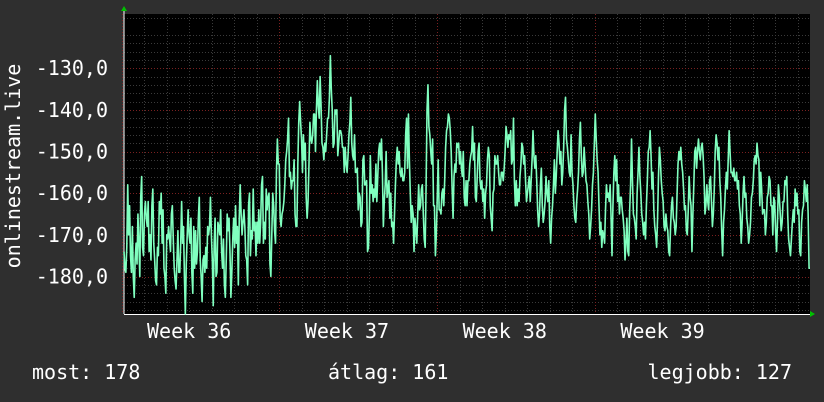 The image size is (824, 402). I want to click on x-axis-arrow-icon, so click(812, 314).